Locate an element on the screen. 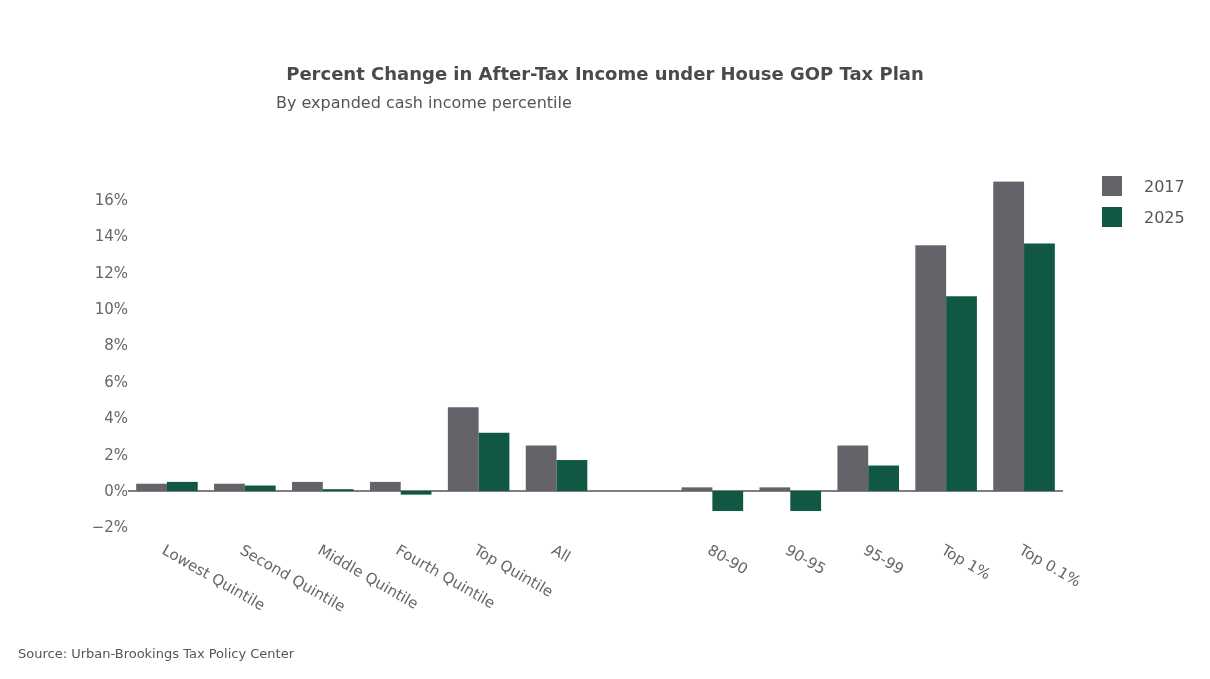 The image size is (1210, 679). y-tick-label: 8% is located at coordinates (116, 345).